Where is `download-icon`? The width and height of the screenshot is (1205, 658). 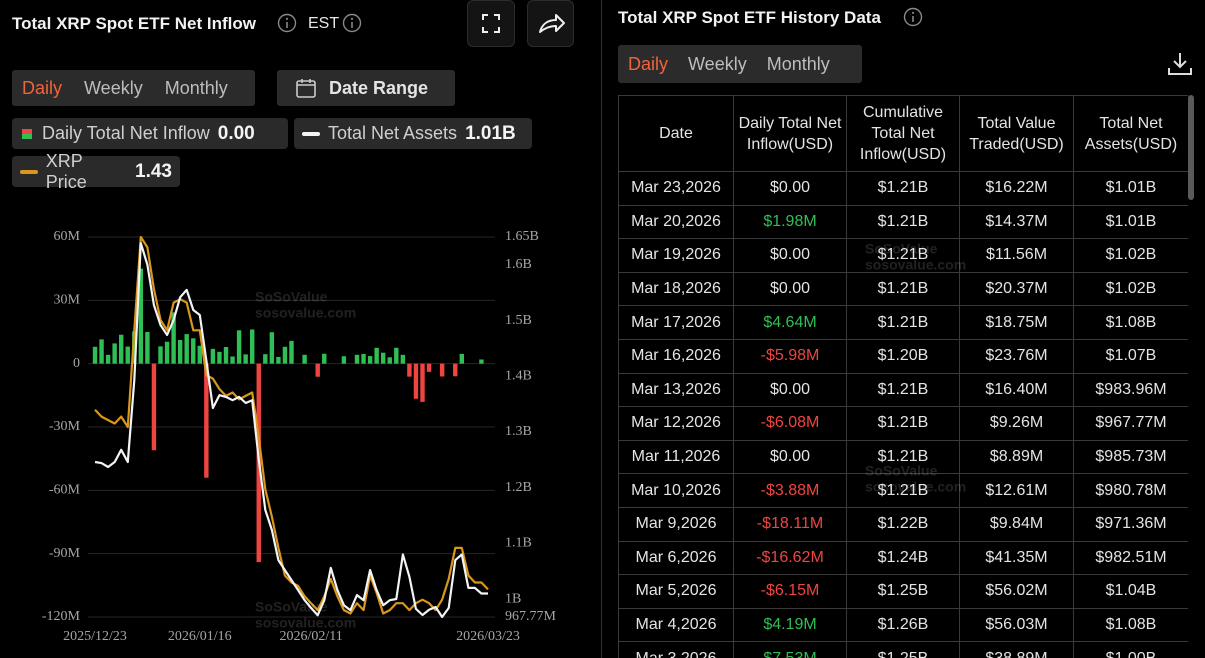
download-icon is located at coordinates (1180, 64).